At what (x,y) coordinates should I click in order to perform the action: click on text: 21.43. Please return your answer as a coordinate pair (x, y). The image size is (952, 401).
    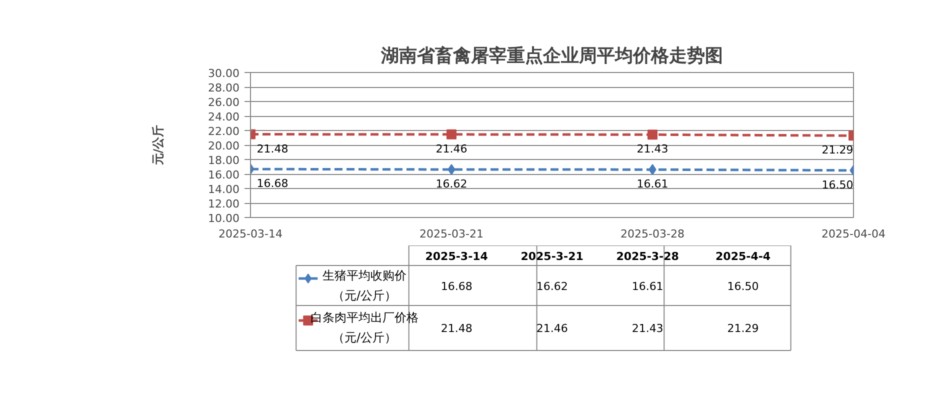
    Looking at the image, I should click on (648, 328).